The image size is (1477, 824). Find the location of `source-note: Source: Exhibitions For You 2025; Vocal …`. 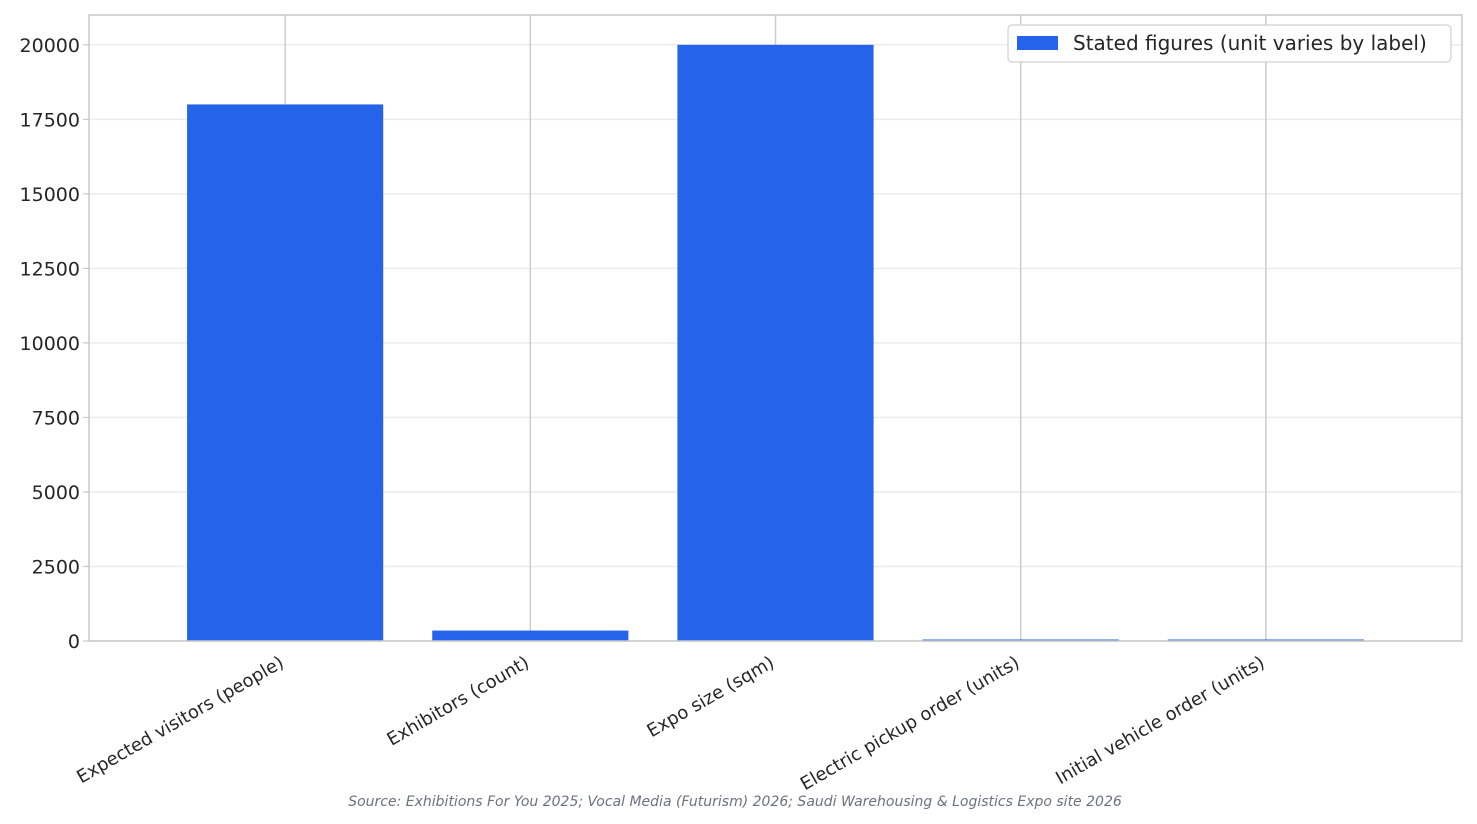

source-note: Source: Exhibitions For You 2025; Vocal … is located at coordinates (735, 802).